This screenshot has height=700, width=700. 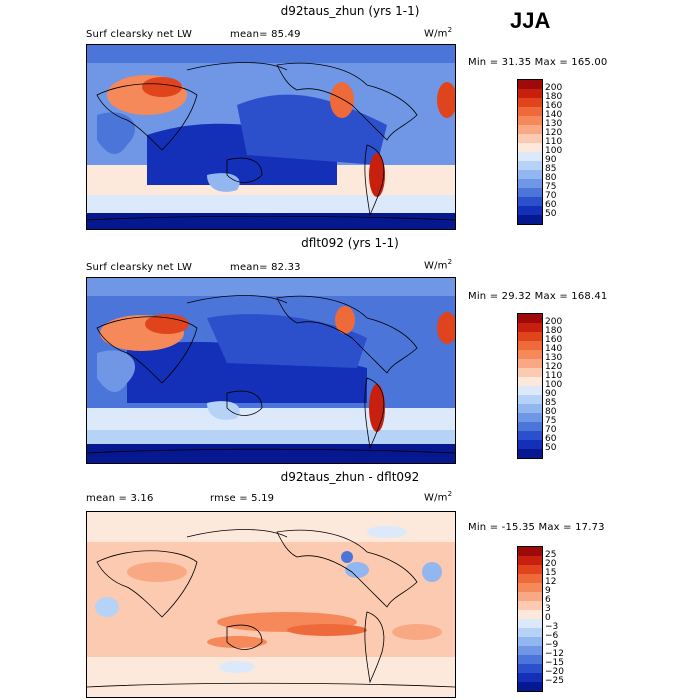 What do you see at coordinates (139, 34) in the screenshot?
I see `panel1-field: Surf clearsky net LW` at bounding box center [139, 34].